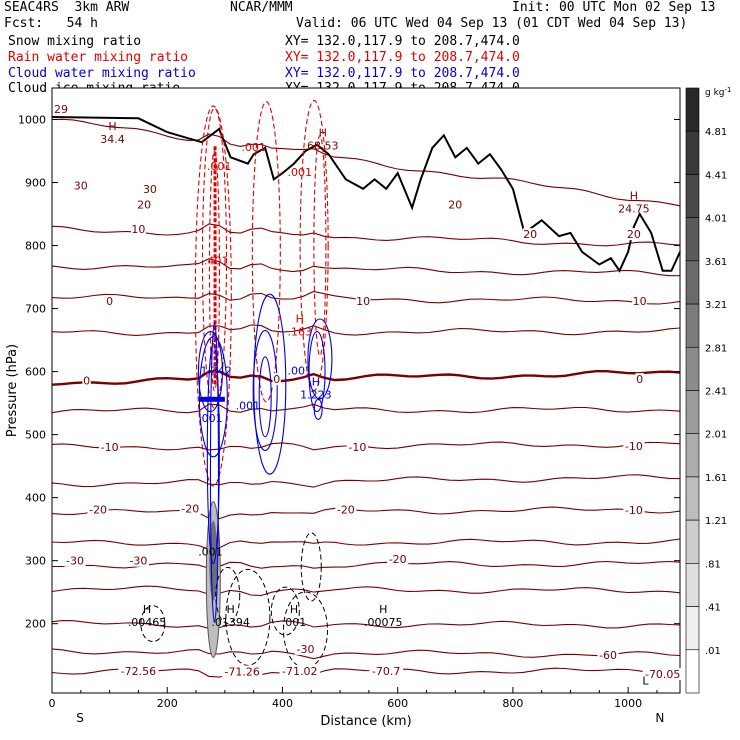 The image size is (740, 740). I want to click on extremum-value: 24.75, so click(634, 208).